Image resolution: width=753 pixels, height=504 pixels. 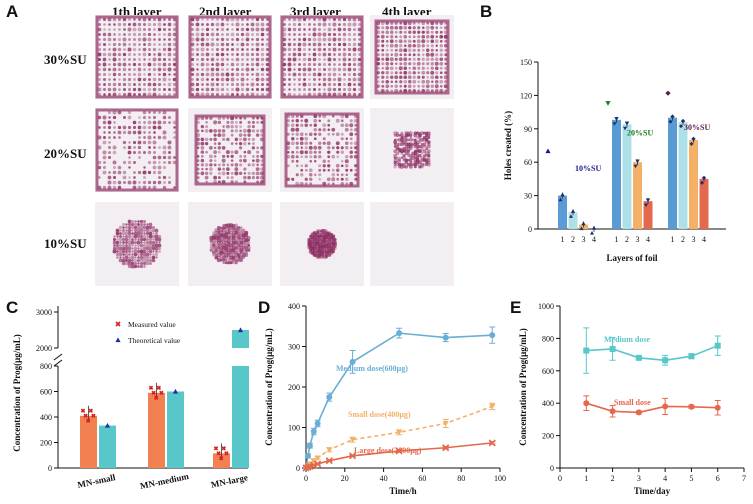 What do you see at coordinates (44, 348) in the screenshot?
I see `y-tick-label: 2000` at bounding box center [44, 348].